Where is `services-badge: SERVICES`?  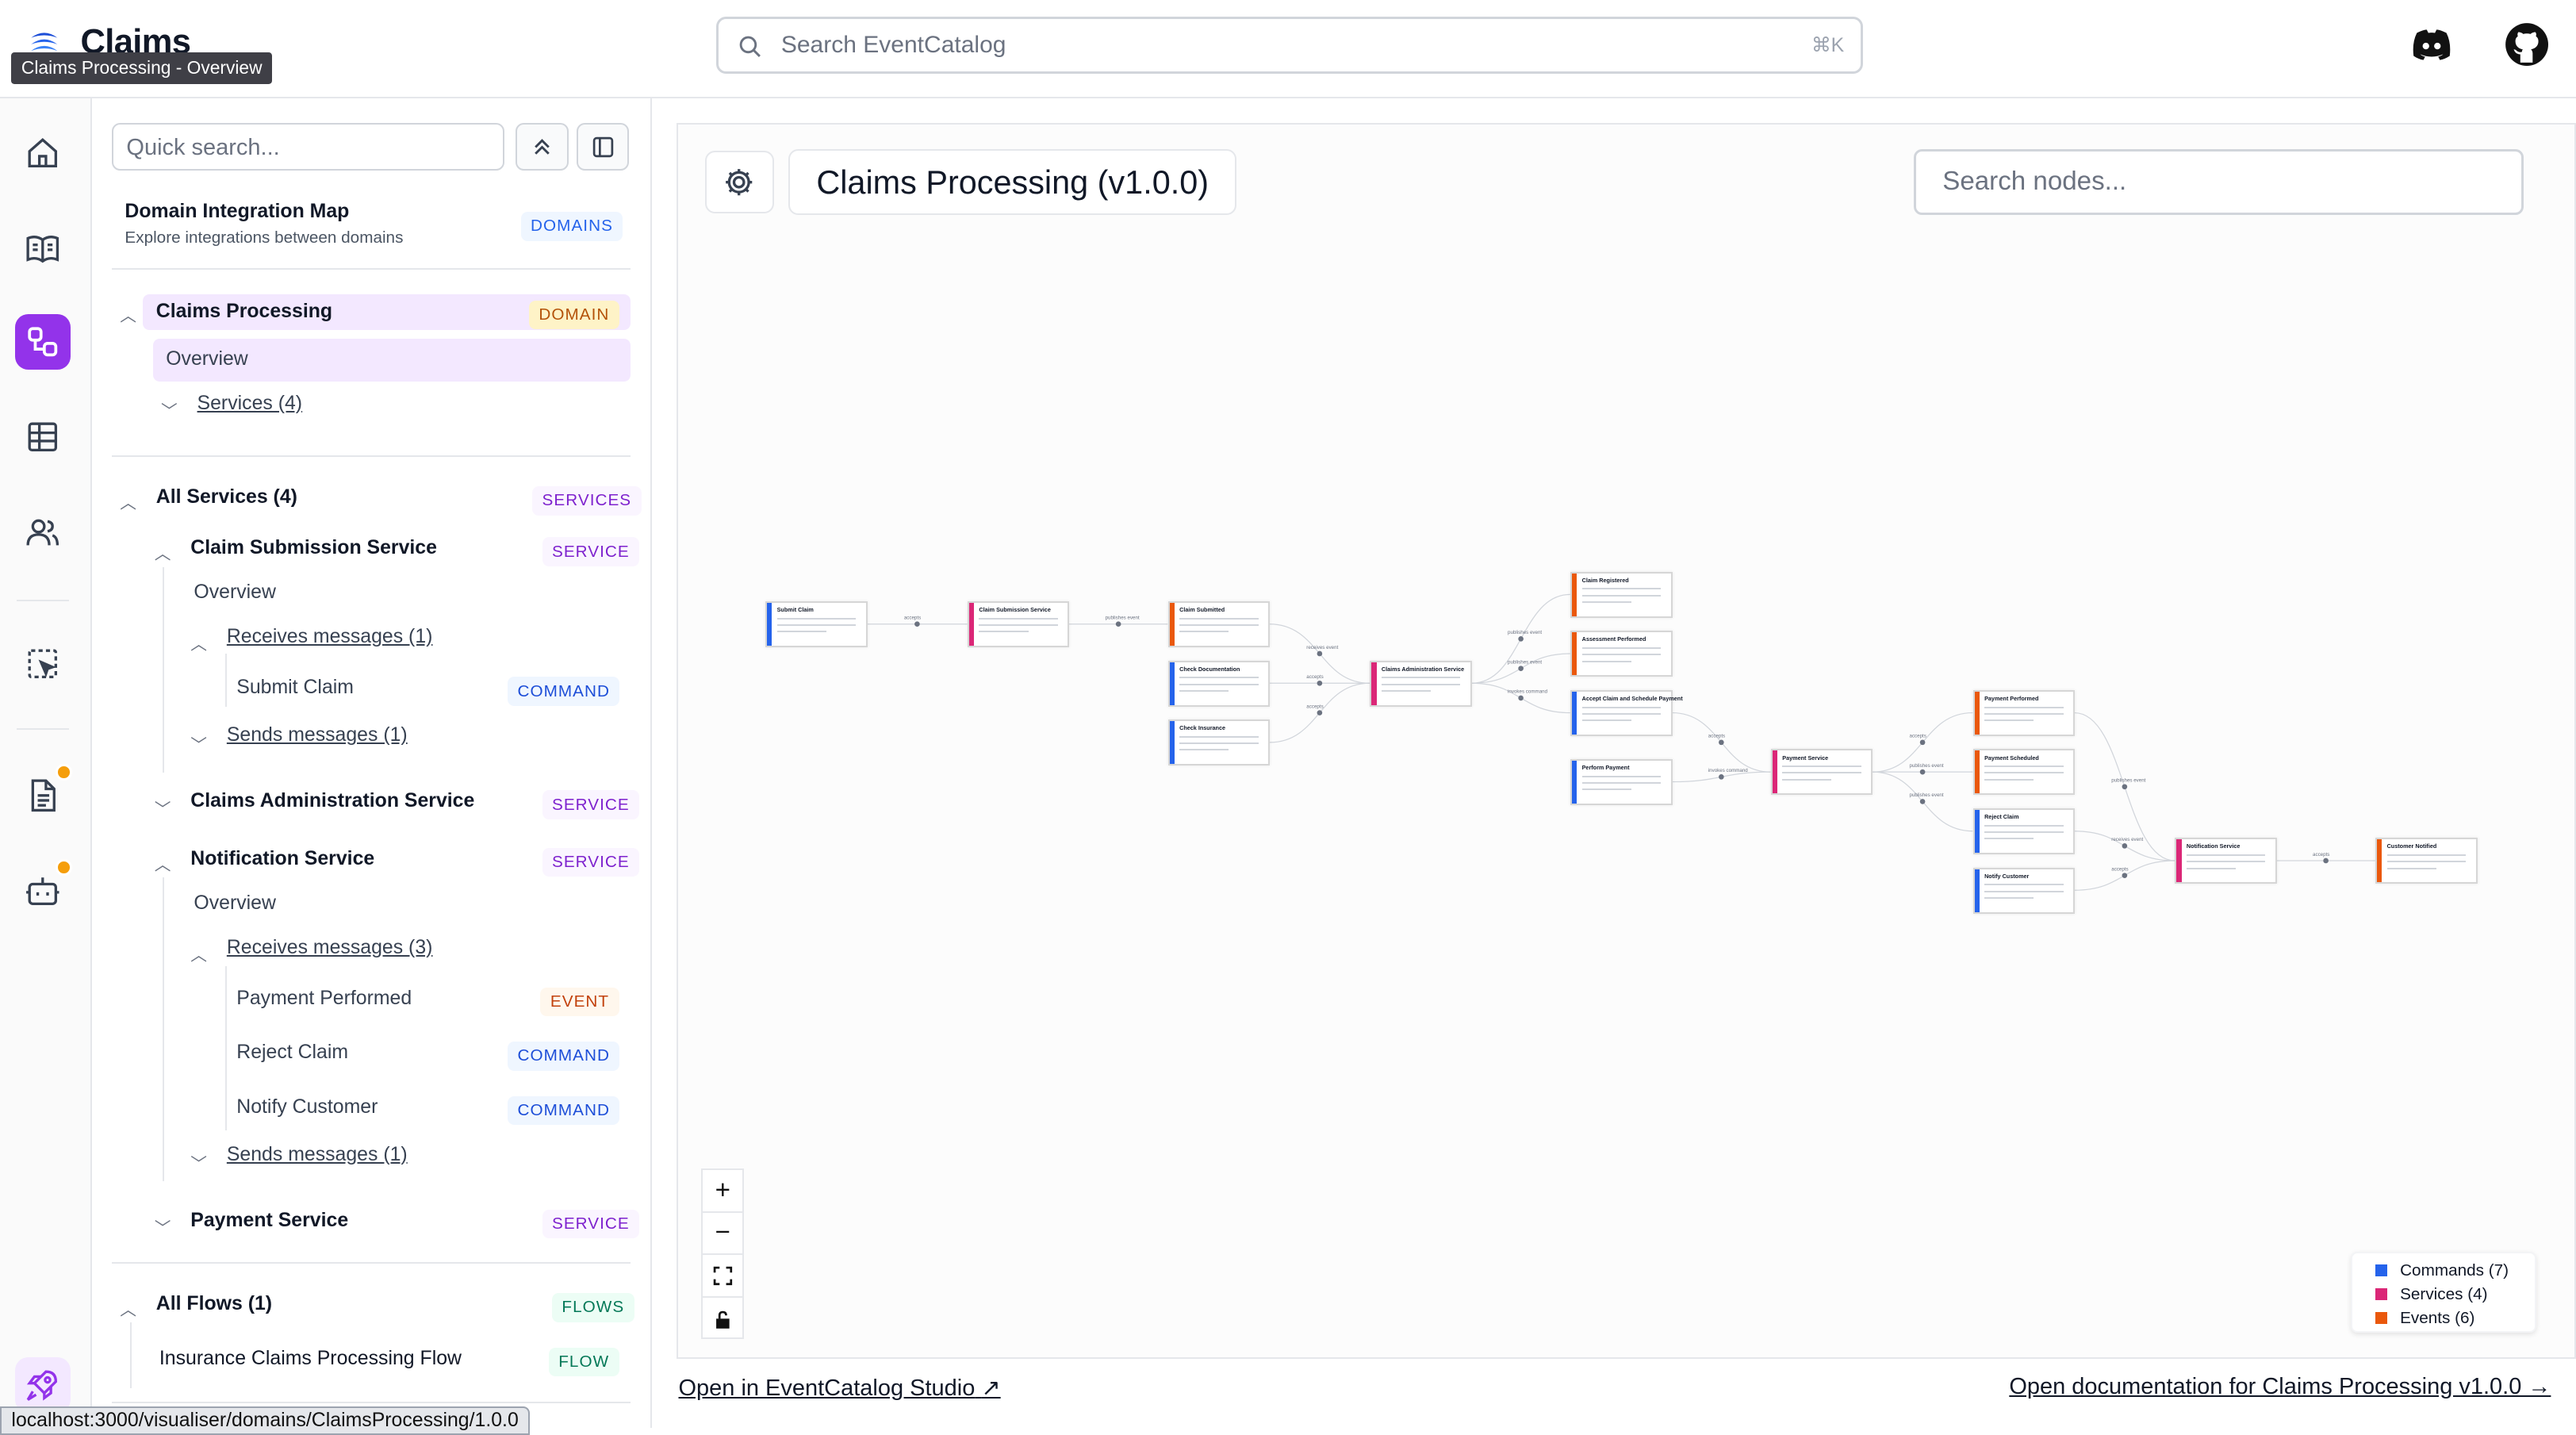 services-badge: SERVICES is located at coordinates (587, 501).